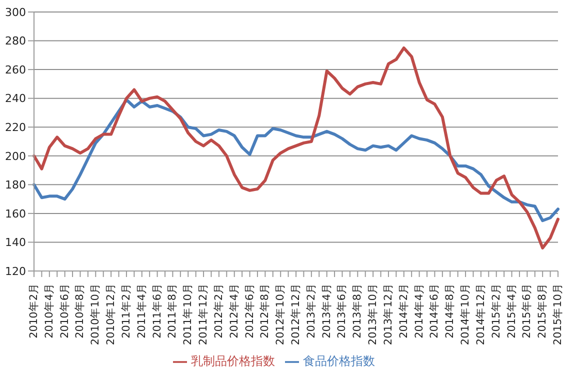 Image resolution: width=570 pixels, height=378 pixels. I want to click on x-tick-label: 2013年2月, so click(311, 310).